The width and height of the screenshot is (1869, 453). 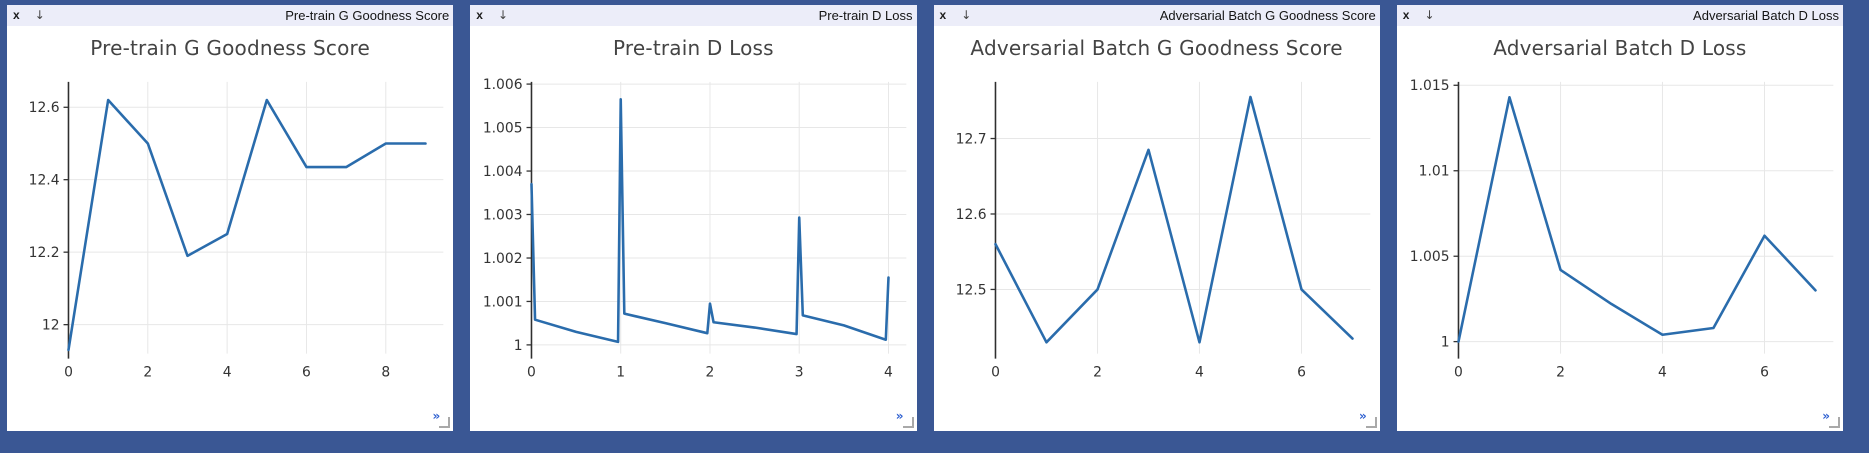 I want to click on line-chart: 12 12.2 12.4 12.6 0 2 4 6 8, so click(x=236, y=230).